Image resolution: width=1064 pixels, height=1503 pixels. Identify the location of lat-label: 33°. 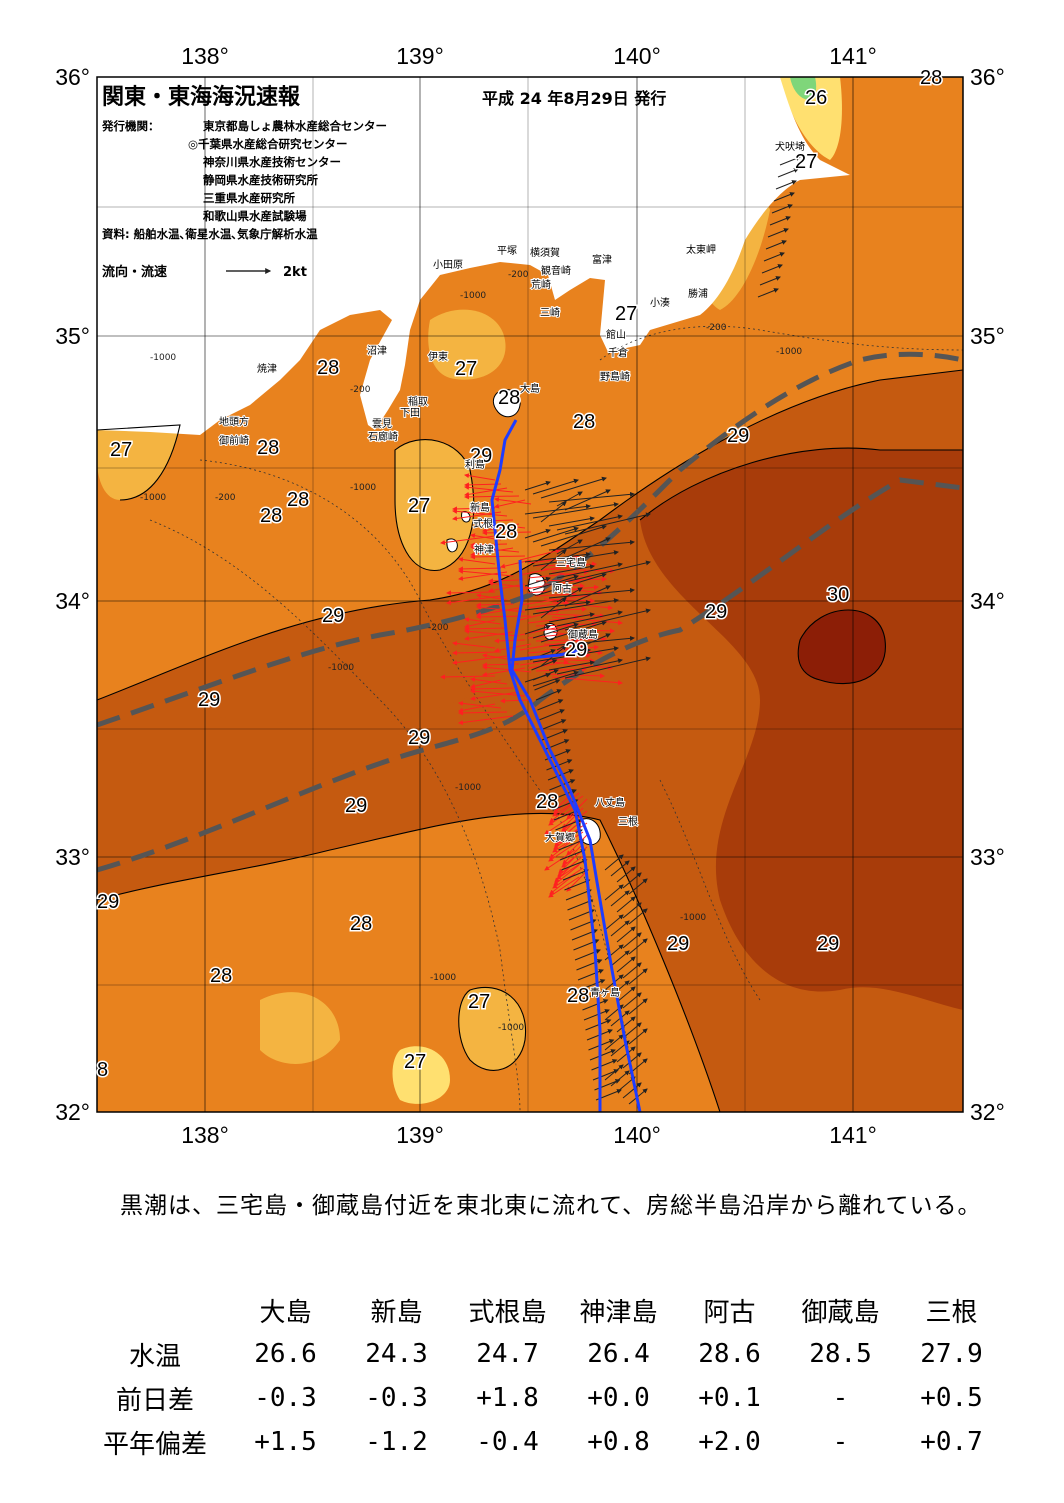
(72, 857).